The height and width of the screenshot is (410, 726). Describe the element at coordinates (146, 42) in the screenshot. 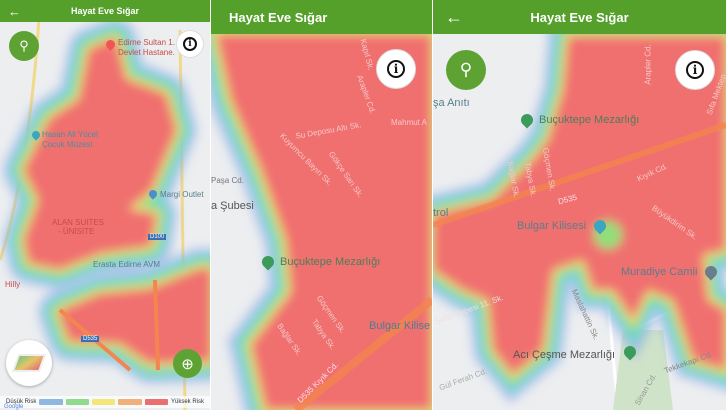

I see `poi-label: Edirne Sultan 1.` at that location.